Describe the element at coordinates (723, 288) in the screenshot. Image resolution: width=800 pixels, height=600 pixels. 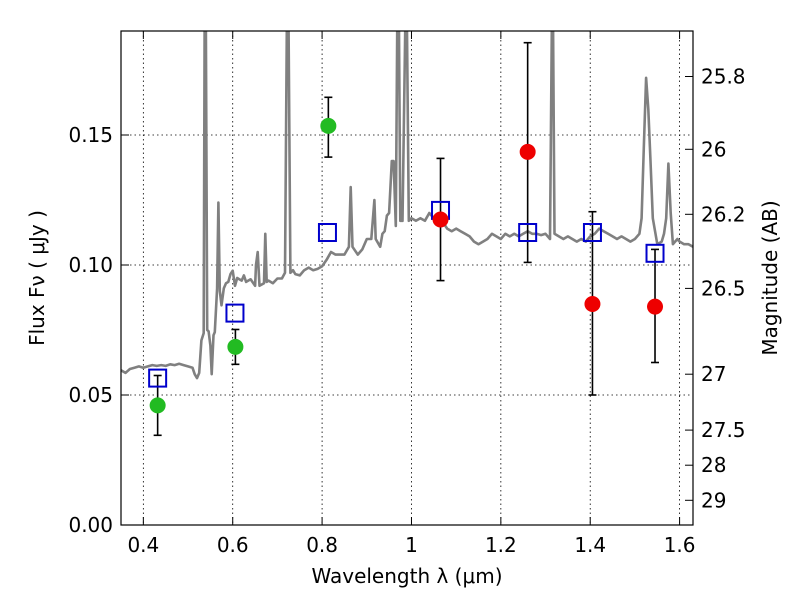
I see `magnitude-tick-label: 26.5` at that location.